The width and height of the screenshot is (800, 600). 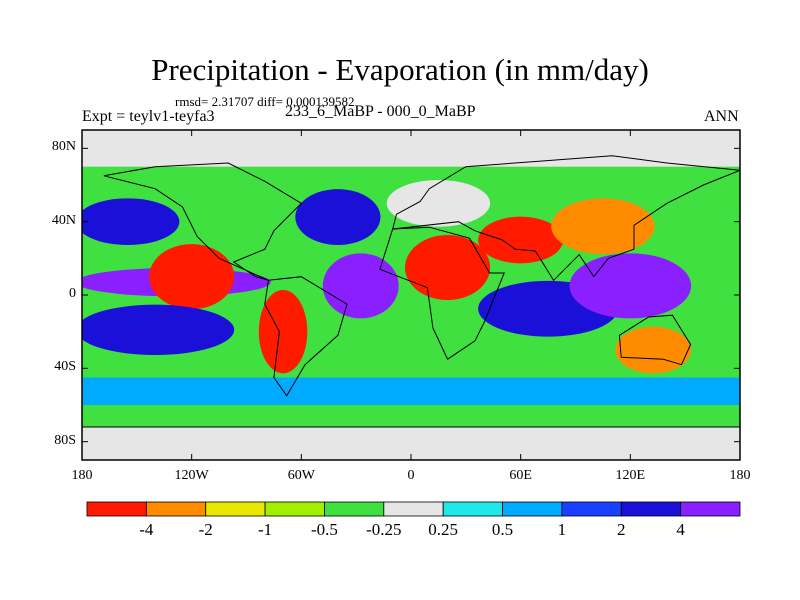 What do you see at coordinates (411, 148) in the screenshot?
I see `region-arctic` at bounding box center [411, 148].